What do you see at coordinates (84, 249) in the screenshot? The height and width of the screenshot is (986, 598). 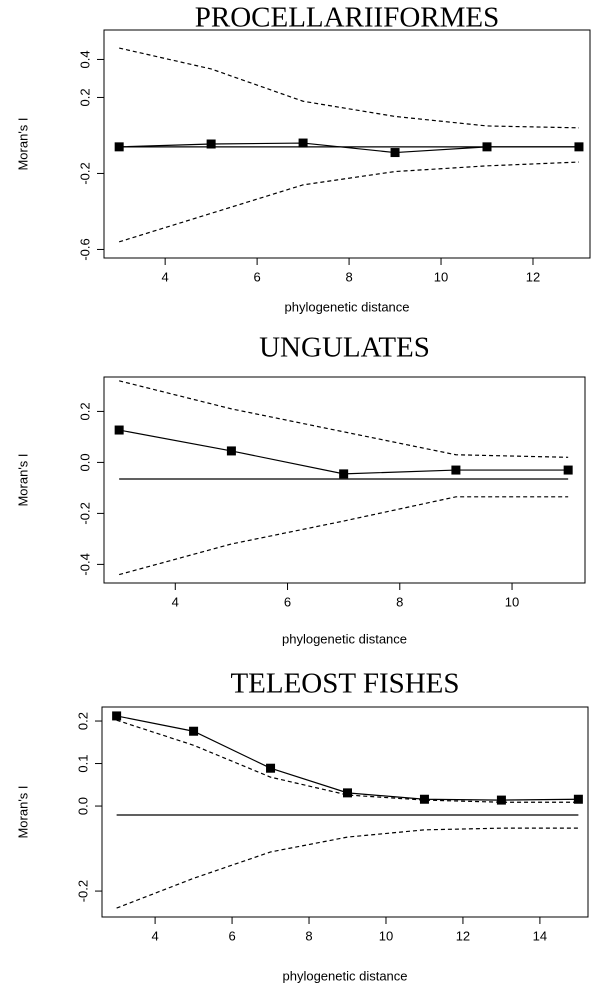 I see `y-tick-label: -0.6` at bounding box center [84, 249].